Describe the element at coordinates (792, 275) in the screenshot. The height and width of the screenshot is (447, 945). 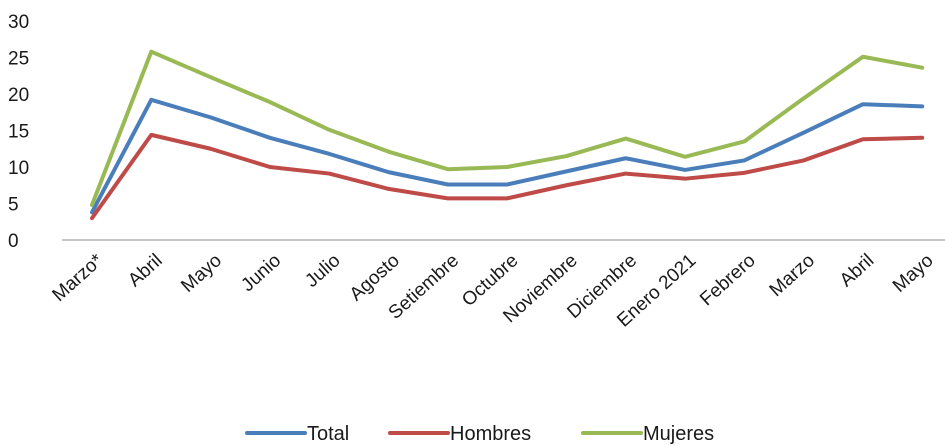
I see `x-tick-label: Marzo` at that location.